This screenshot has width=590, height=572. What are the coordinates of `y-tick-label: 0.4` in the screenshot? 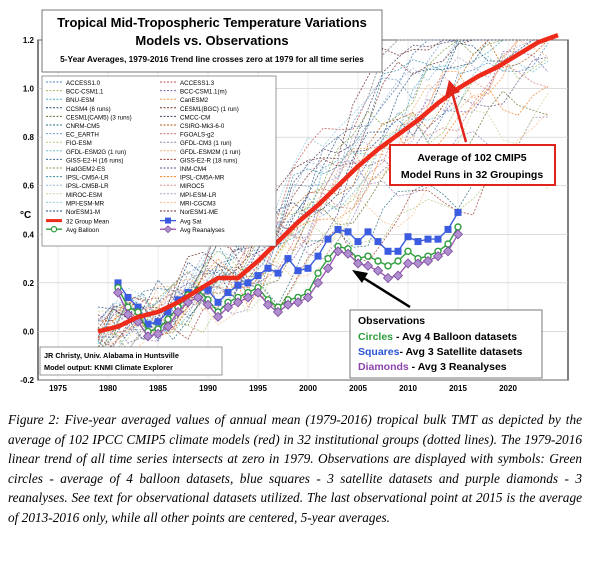 It's located at (29, 234).